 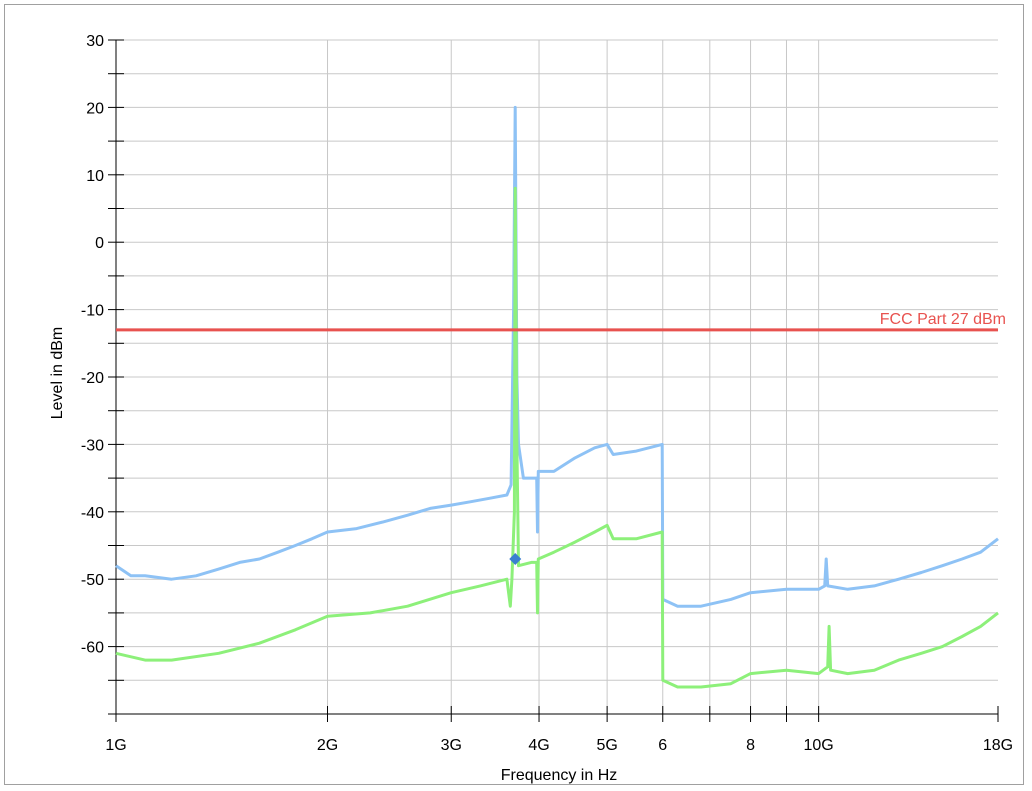 What do you see at coordinates (327, 745) in the screenshot?
I see `x-tick-label: 2G` at bounding box center [327, 745].